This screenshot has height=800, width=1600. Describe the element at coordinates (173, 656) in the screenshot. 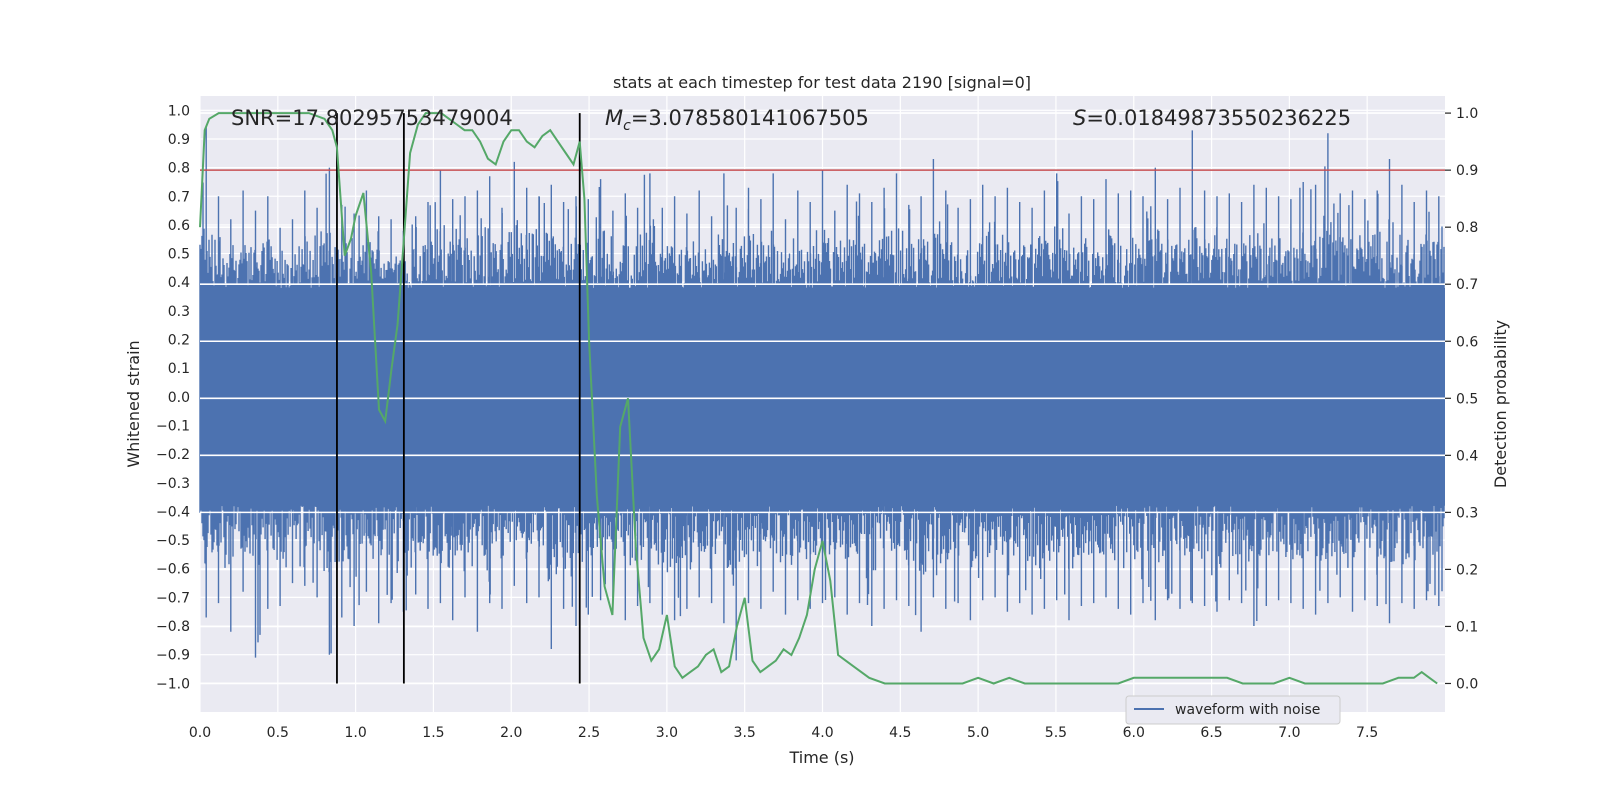

I see `y-tick-label: −0.9` at that location.